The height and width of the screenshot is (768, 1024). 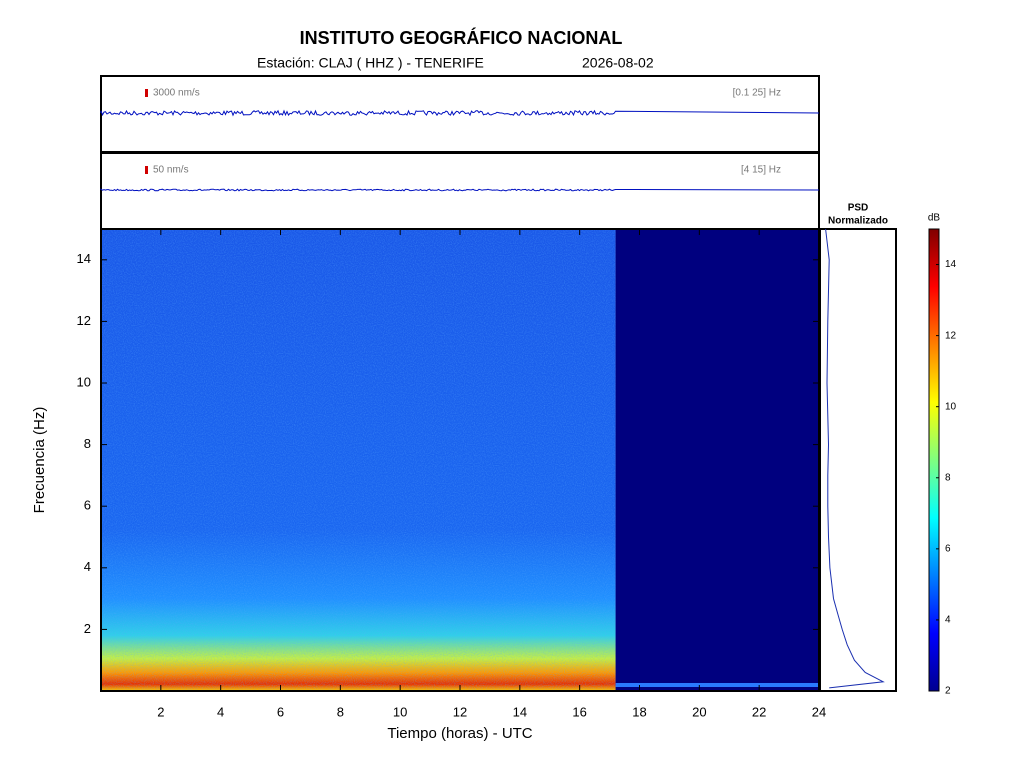 I want to click on scale-label: 3000 nm/s, so click(x=176, y=93).